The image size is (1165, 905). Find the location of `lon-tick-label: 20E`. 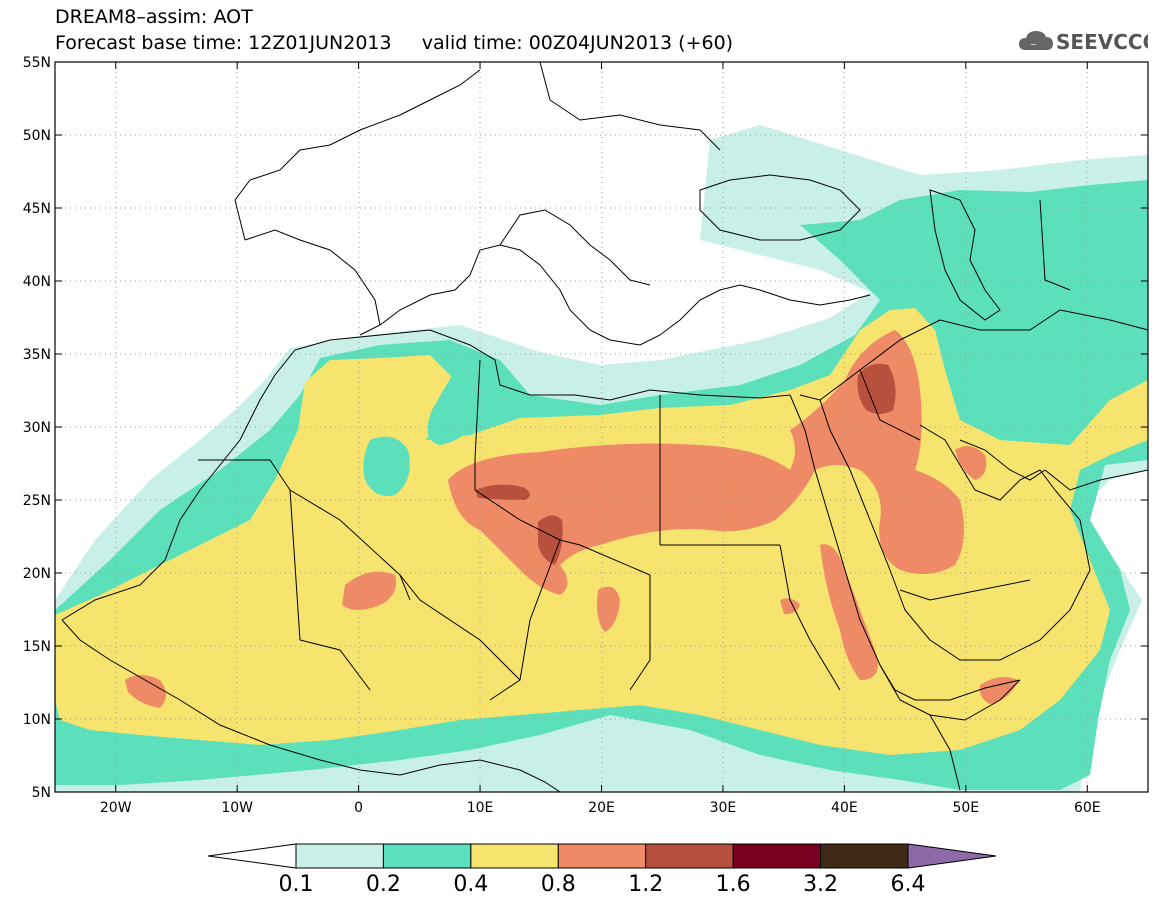

lon-tick-label: 20E is located at coordinates (601, 808).